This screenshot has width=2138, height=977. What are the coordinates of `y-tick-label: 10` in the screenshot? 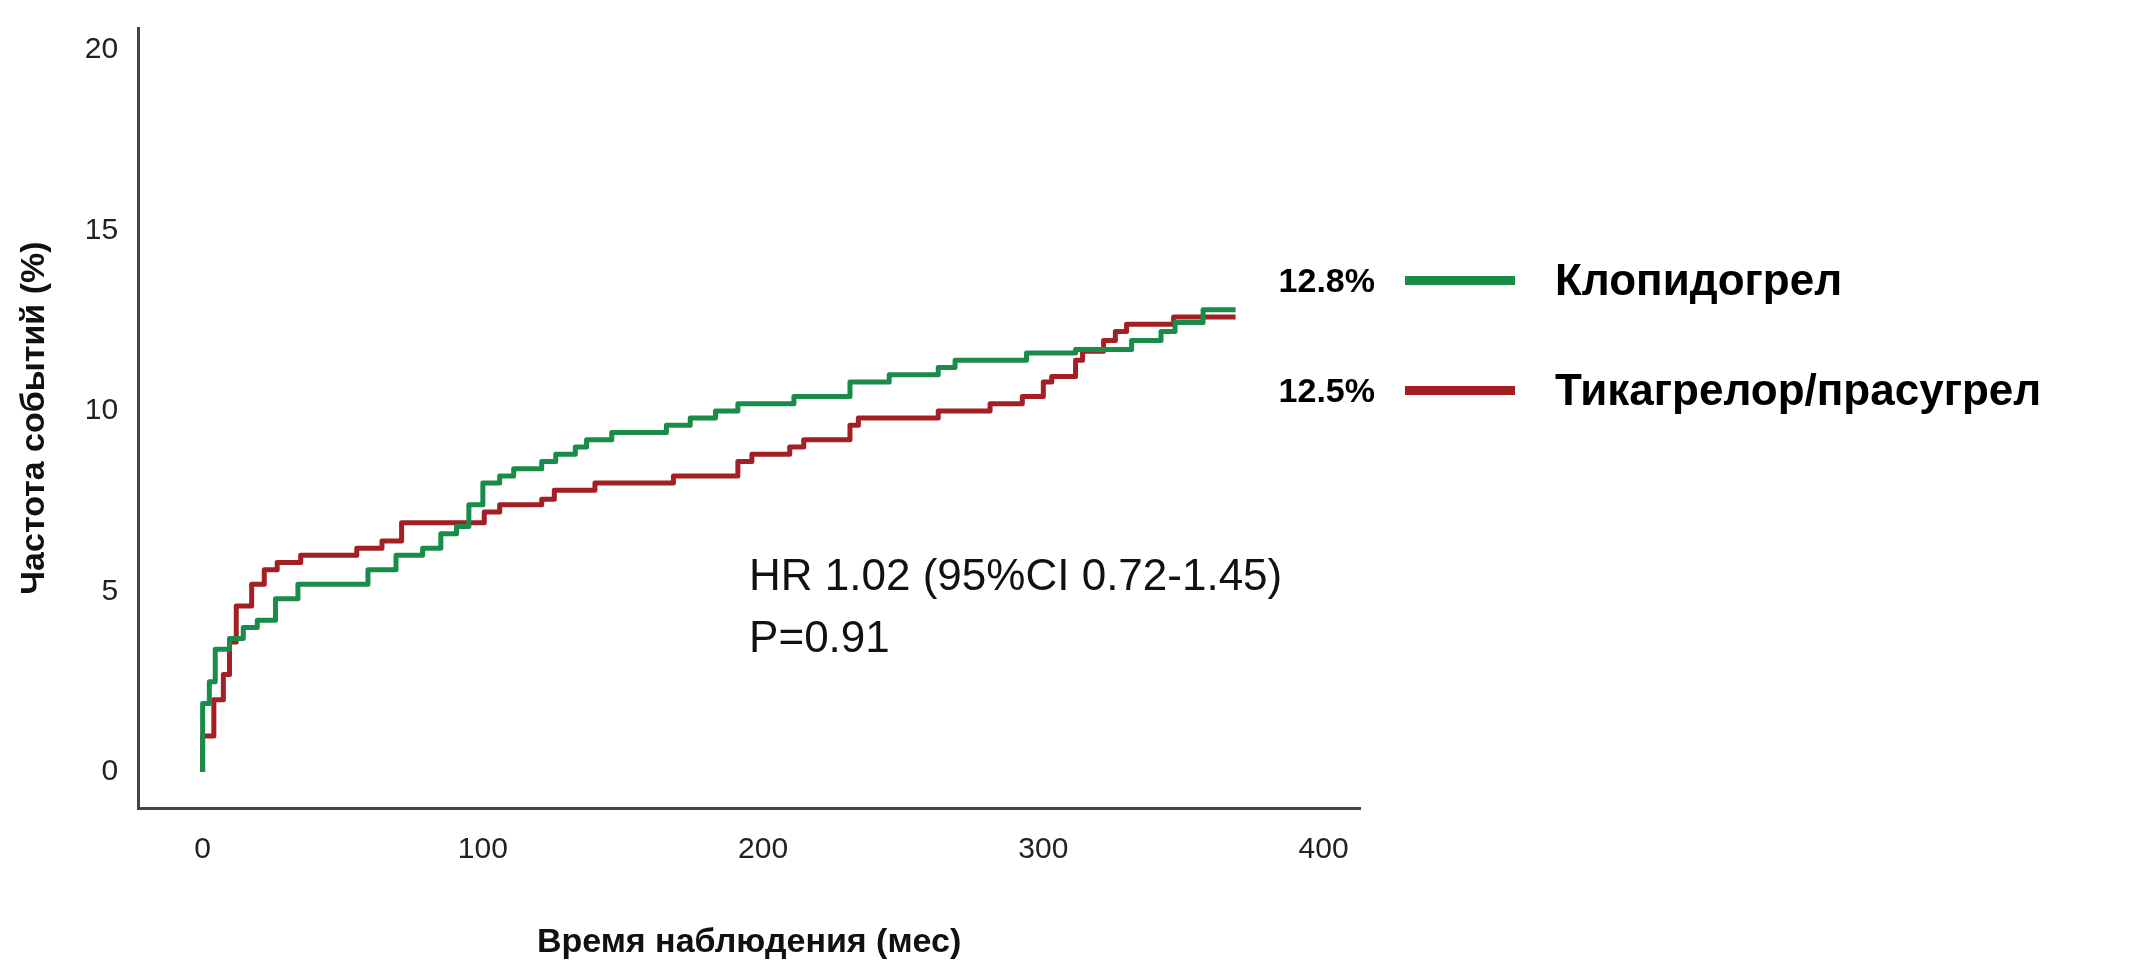 It's located at (101, 409).